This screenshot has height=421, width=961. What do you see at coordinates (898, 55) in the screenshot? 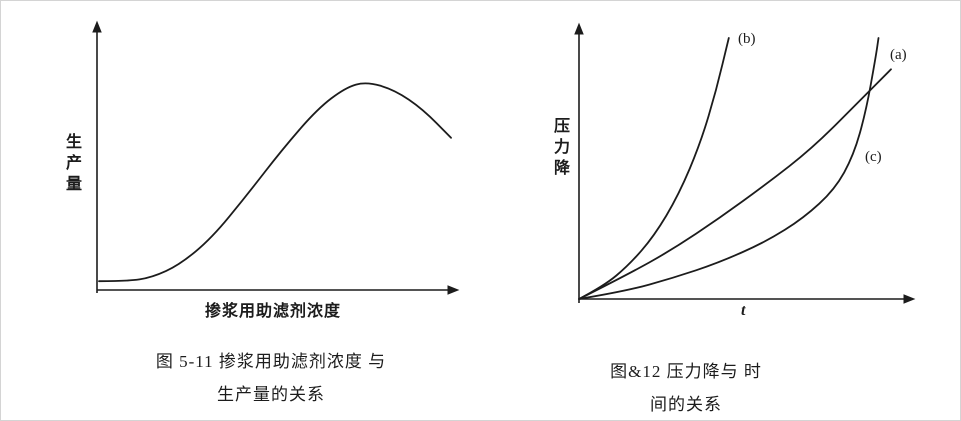
I see `curve-label-a: (a)` at bounding box center [898, 55].